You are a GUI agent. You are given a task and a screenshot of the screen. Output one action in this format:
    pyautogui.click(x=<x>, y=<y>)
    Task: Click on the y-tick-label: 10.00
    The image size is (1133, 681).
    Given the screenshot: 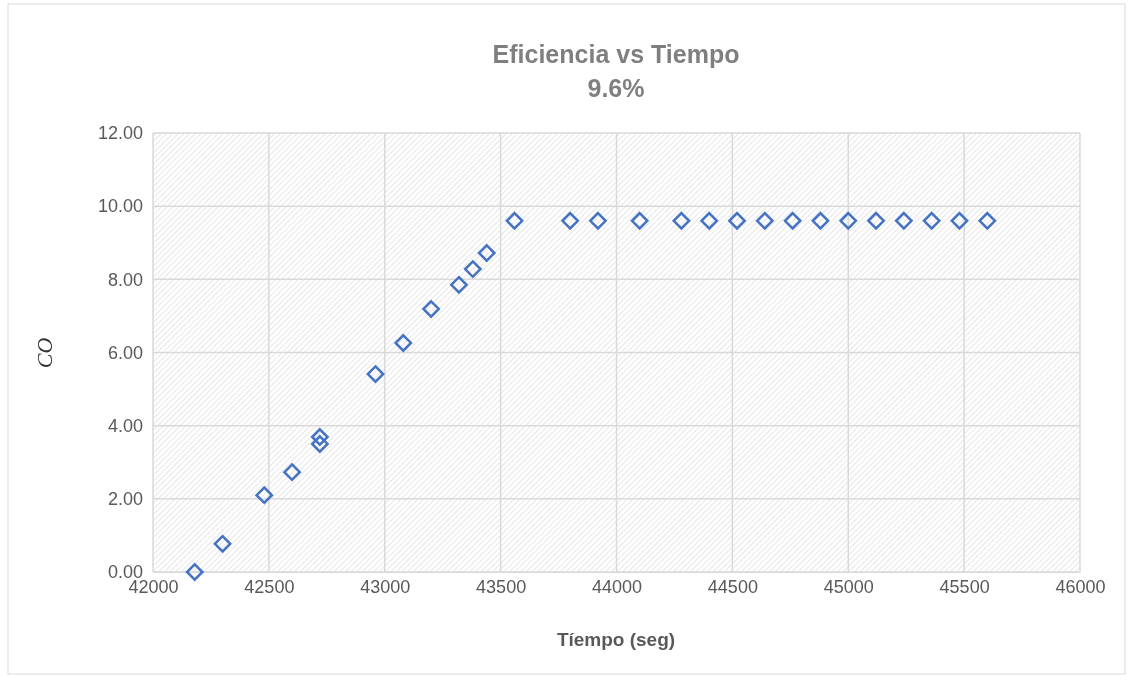 What is the action you would take?
    pyautogui.click(x=120, y=206)
    